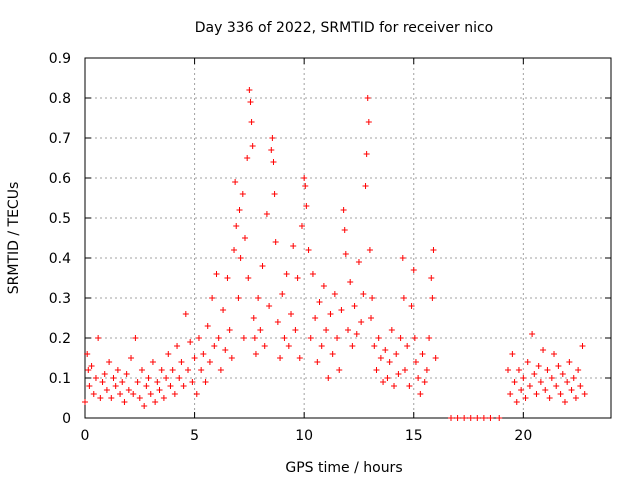  Describe the element at coordinates (194, 436) in the screenshot. I see `x-tick-label: 5` at that location.